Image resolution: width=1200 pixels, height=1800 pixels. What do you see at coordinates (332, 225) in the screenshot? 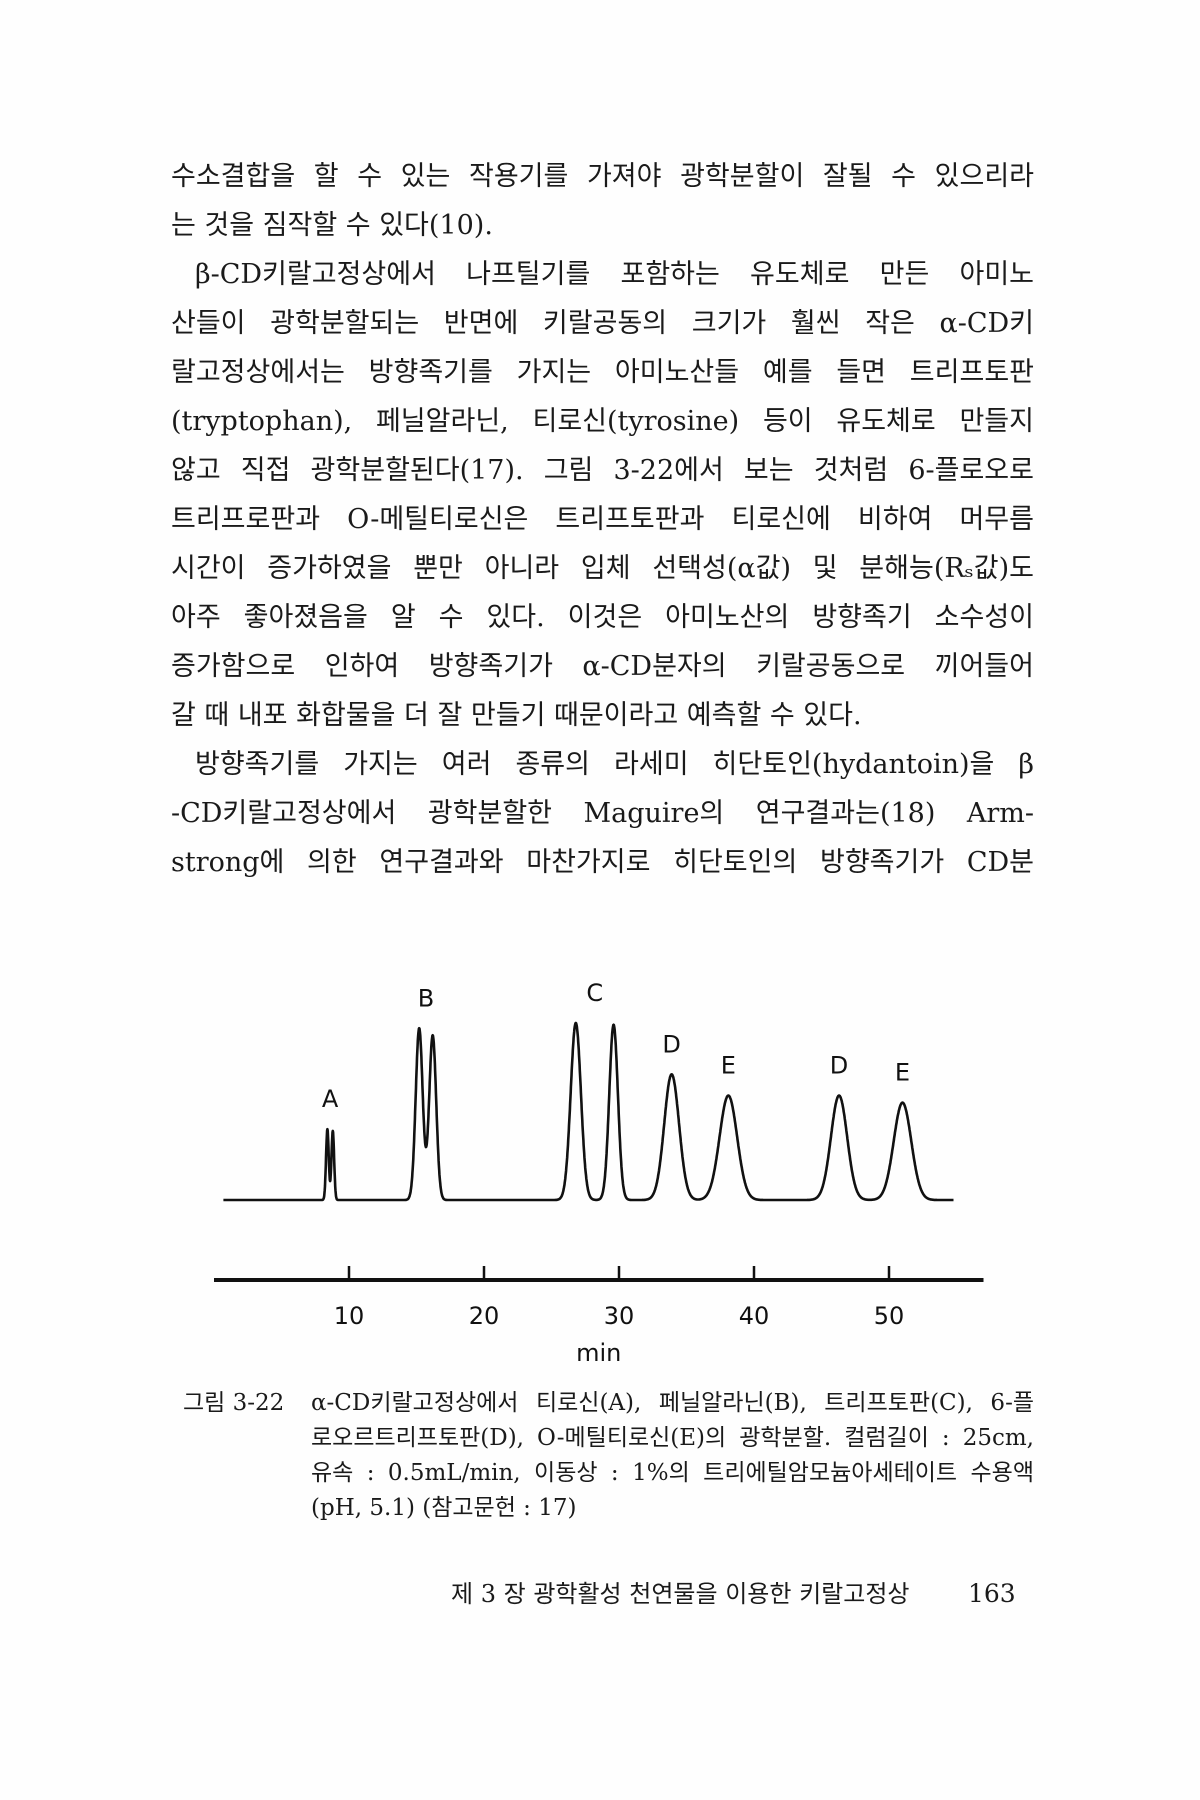
I see `text-line: 는 것을 짐작할 수 있다(10).` at bounding box center [332, 225].